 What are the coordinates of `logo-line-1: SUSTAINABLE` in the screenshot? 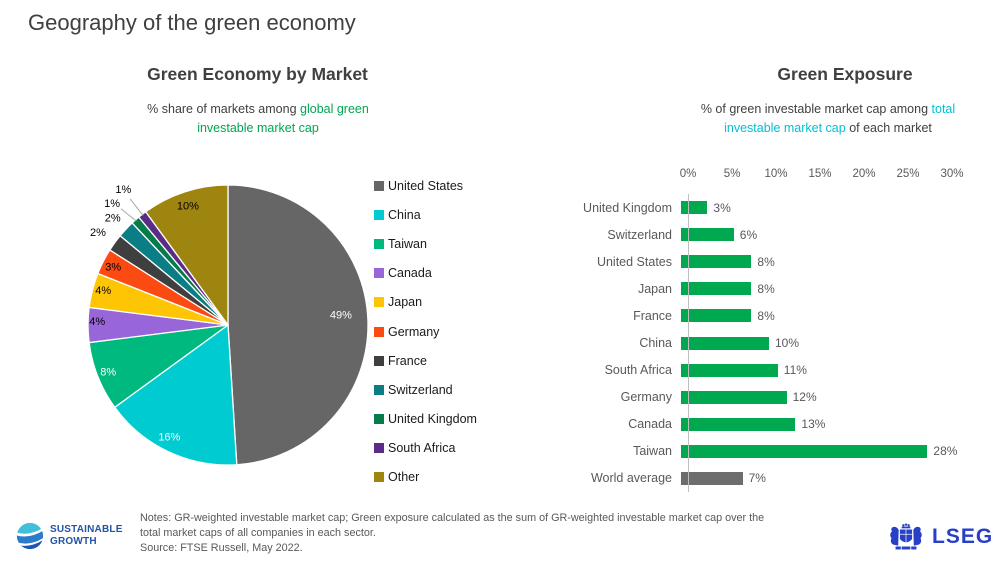 It's located at (86, 529).